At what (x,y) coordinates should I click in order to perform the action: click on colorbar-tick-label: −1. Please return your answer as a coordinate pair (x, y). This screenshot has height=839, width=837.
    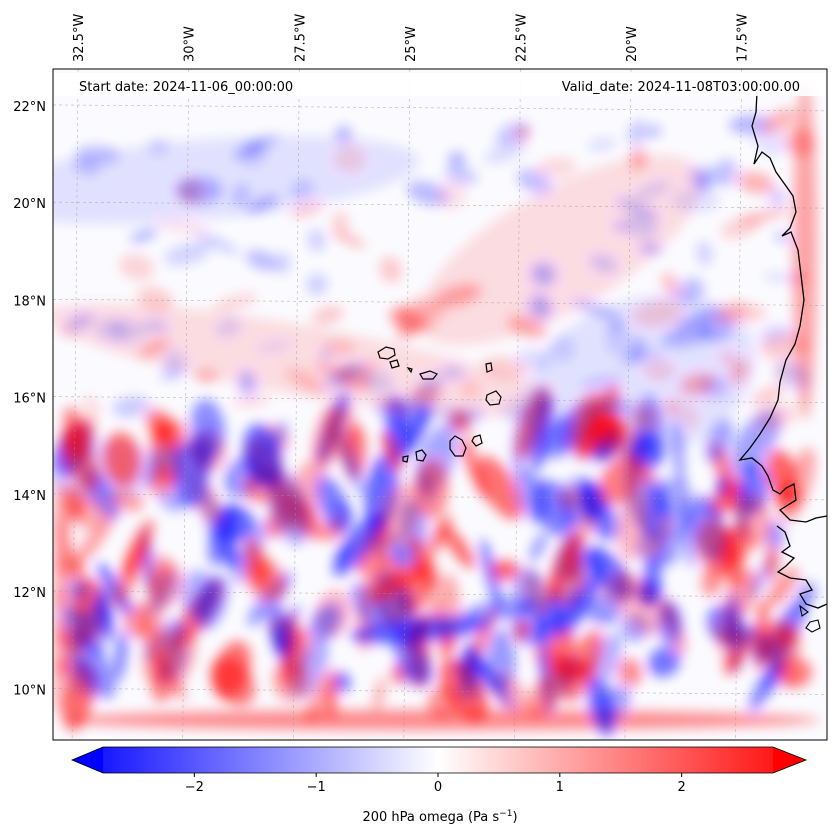
    Looking at the image, I should click on (316, 787).